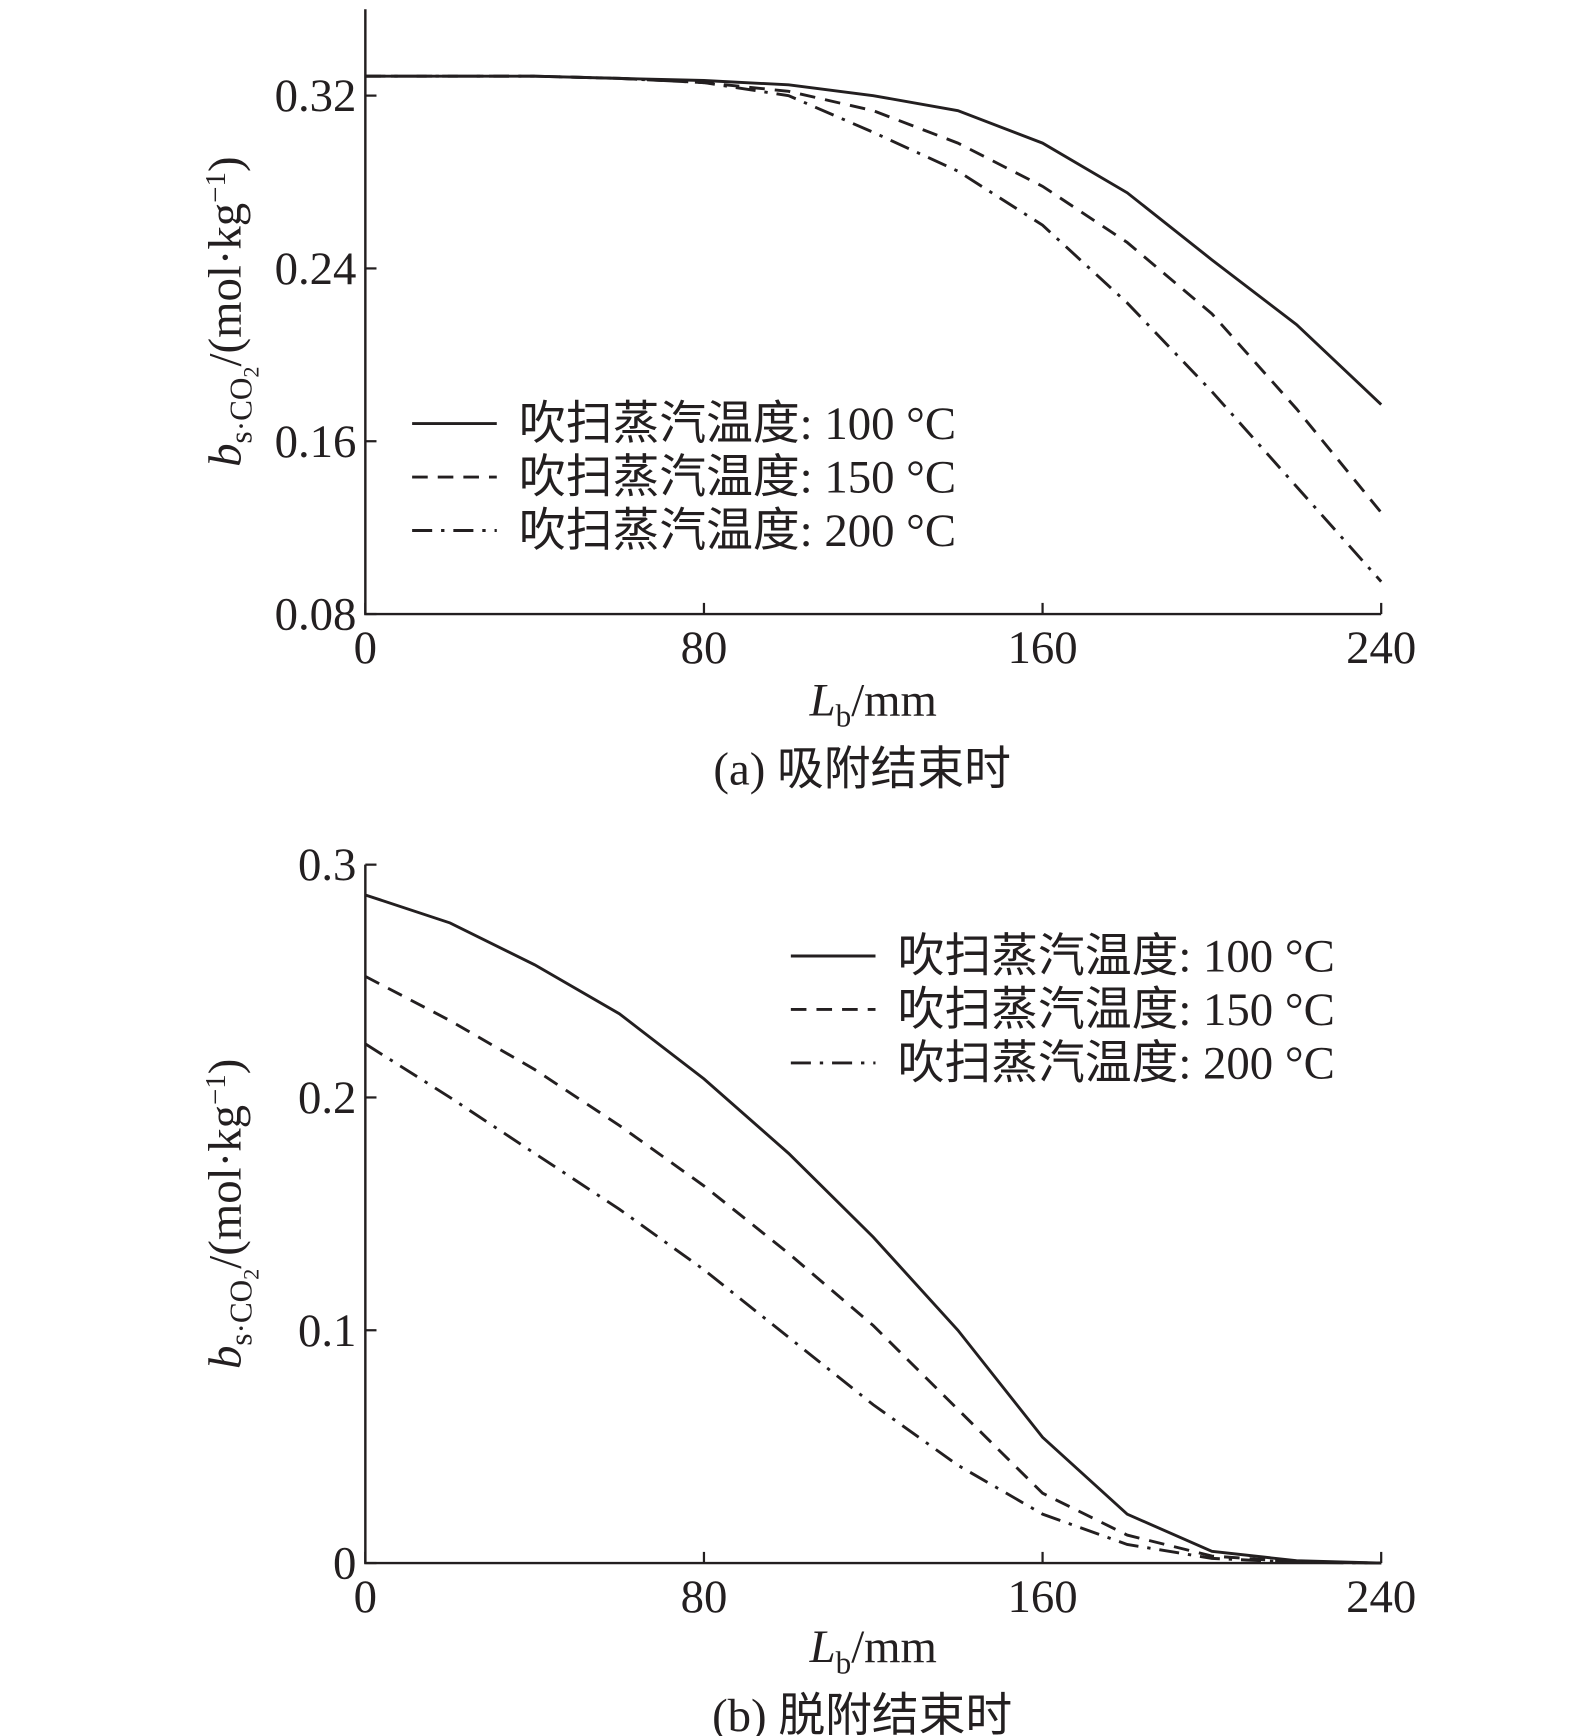 This screenshot has height=1736, width=1575. Describe the element at coordinates (316, 269) in the screenshot. I see `y-tick-label: 0.24` at that location.